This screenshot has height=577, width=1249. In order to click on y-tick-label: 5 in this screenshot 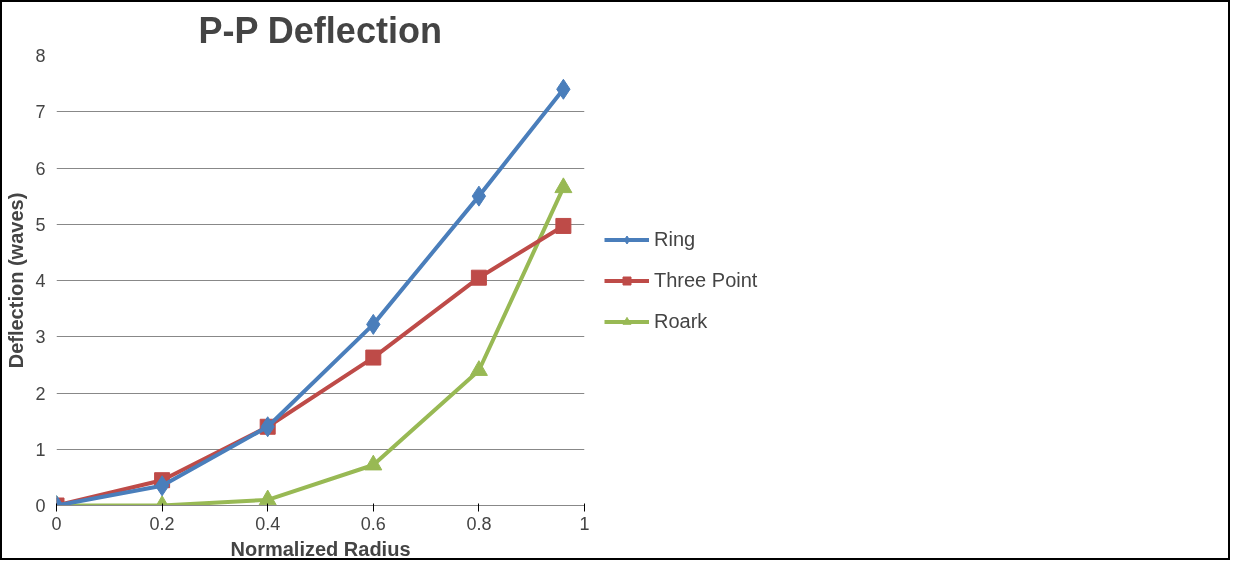, I will do `click(40, 224)`.